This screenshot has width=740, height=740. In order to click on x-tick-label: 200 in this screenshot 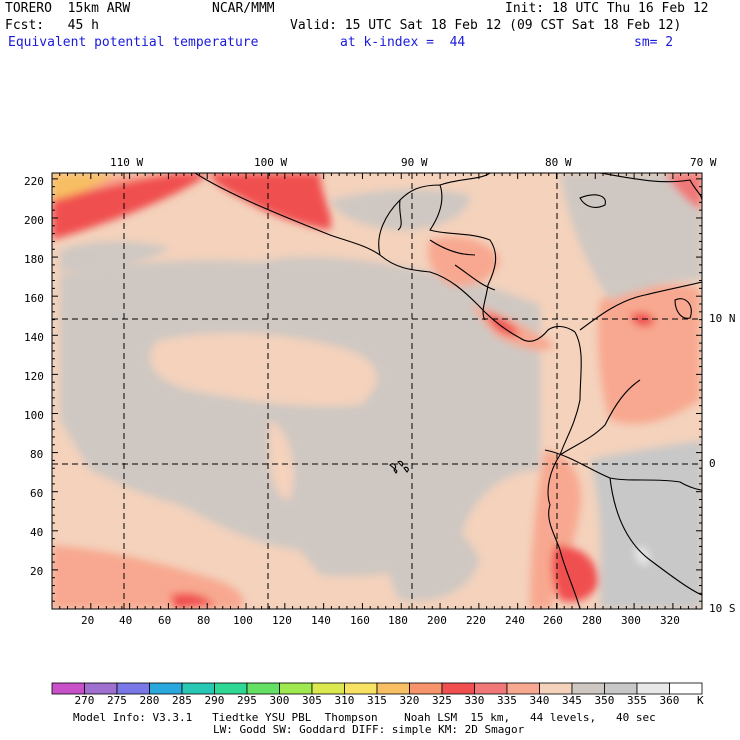, I will do `click(437, 620)`.